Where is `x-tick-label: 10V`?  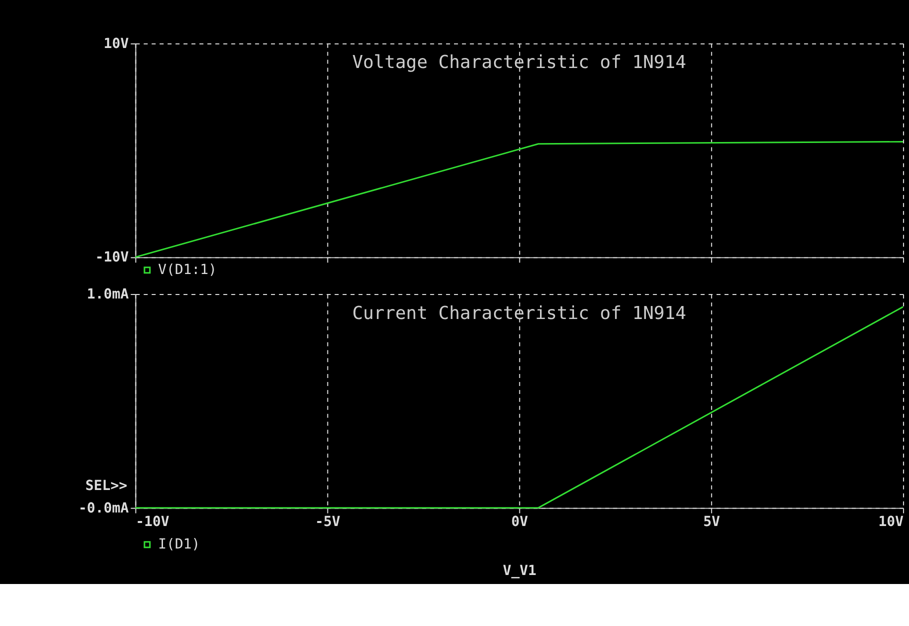
x-tick-label: 10V is located at coordinates (891, 522).